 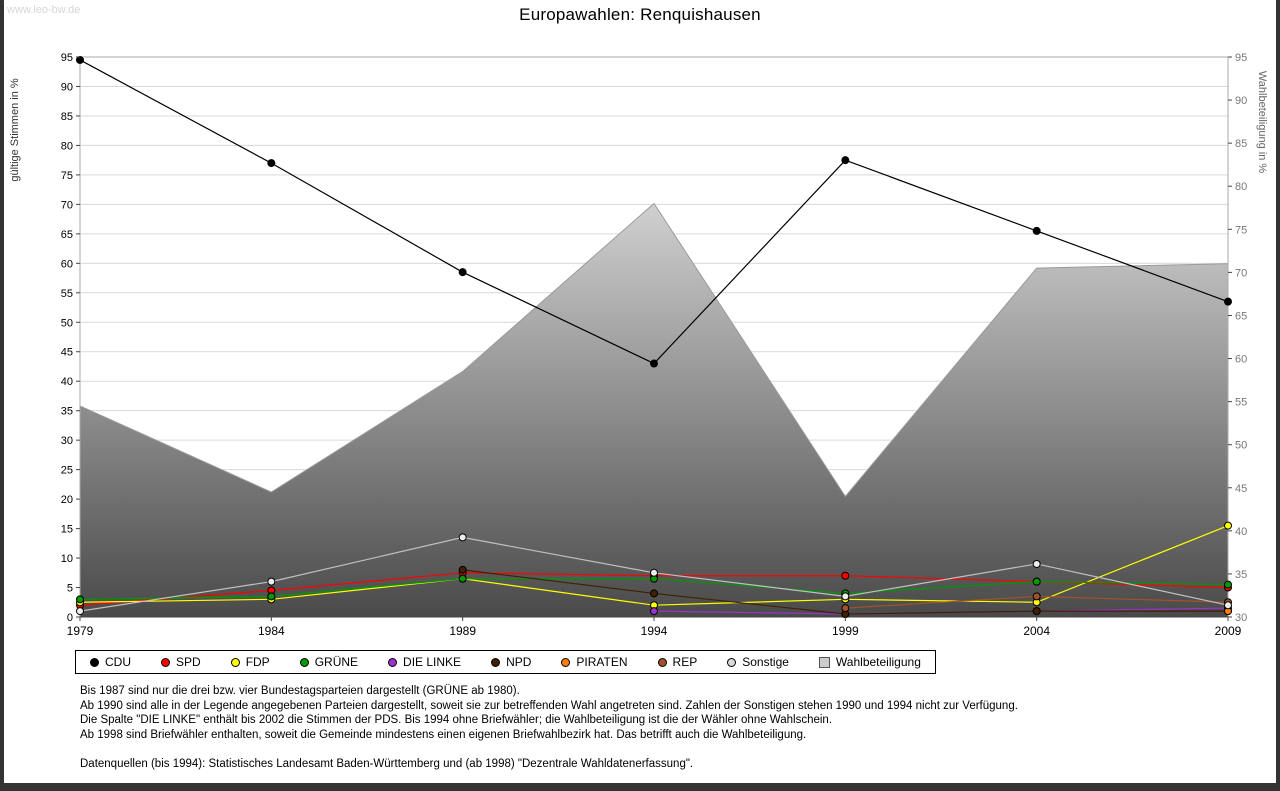 I want to click on wahlbeteiligung-swatch-icon, so click(x=824, y=662).